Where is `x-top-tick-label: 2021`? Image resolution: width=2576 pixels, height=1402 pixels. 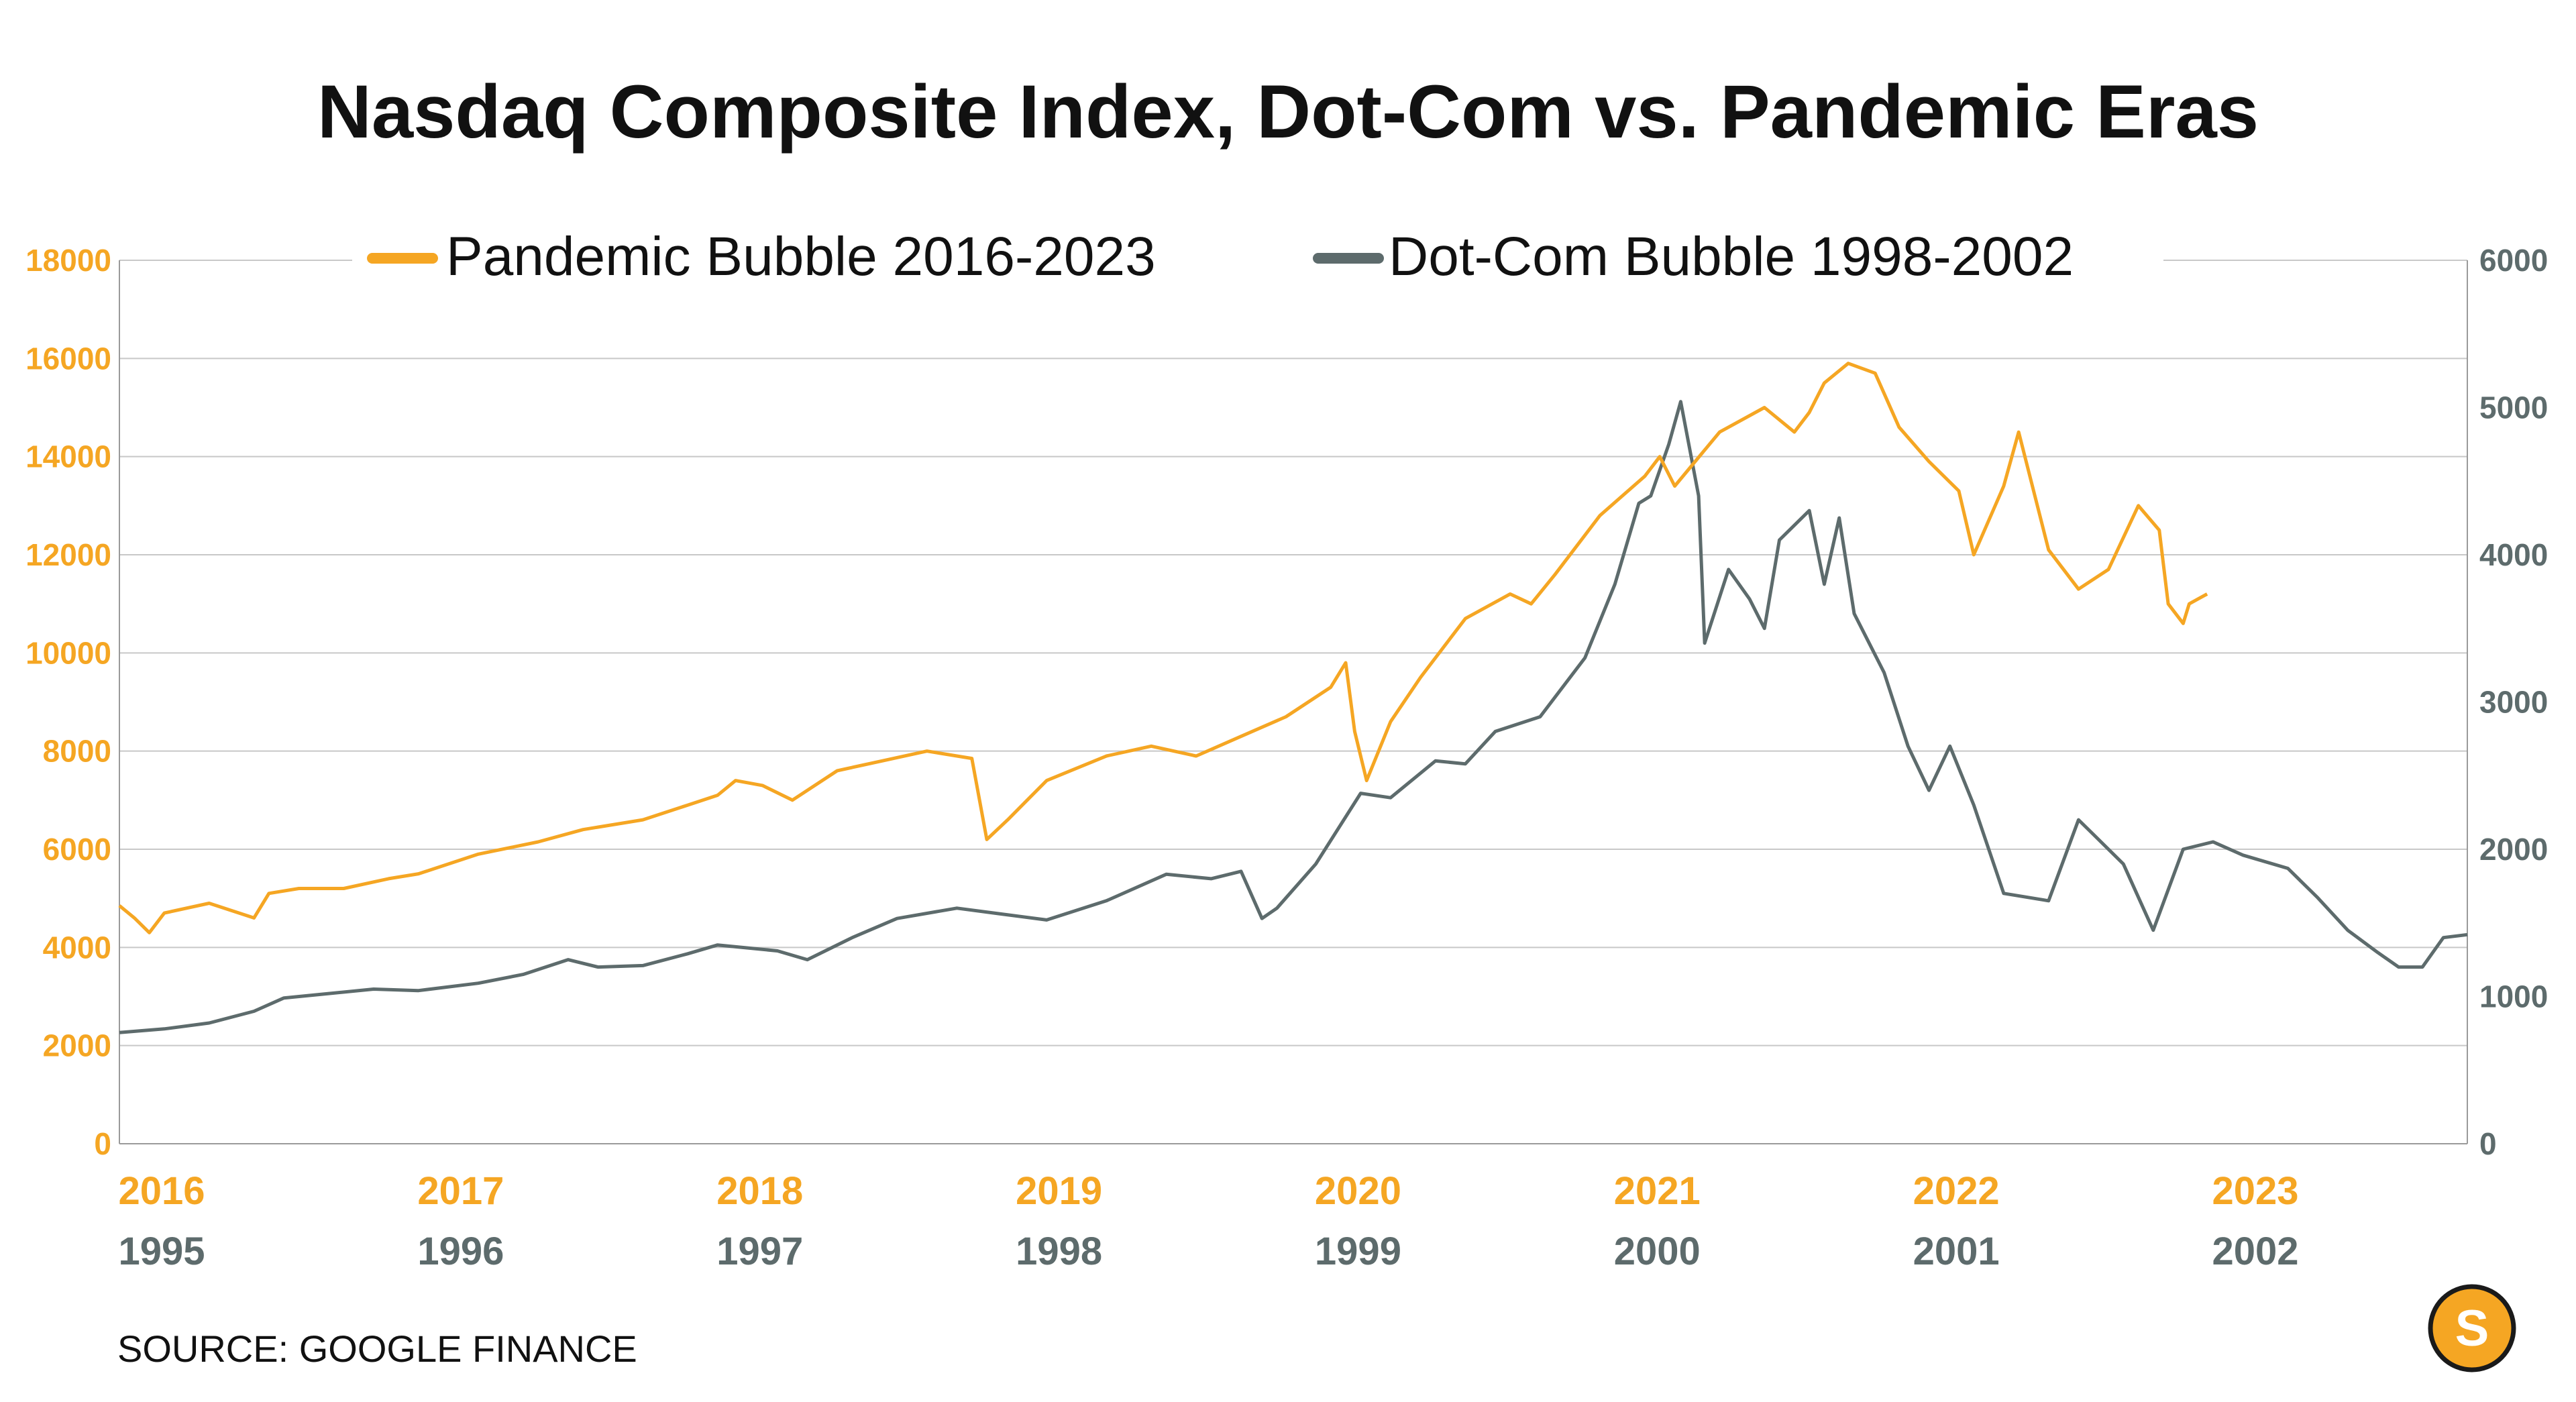 x-top-tick-label: 2021 is located at coordinates (1657, 1191).